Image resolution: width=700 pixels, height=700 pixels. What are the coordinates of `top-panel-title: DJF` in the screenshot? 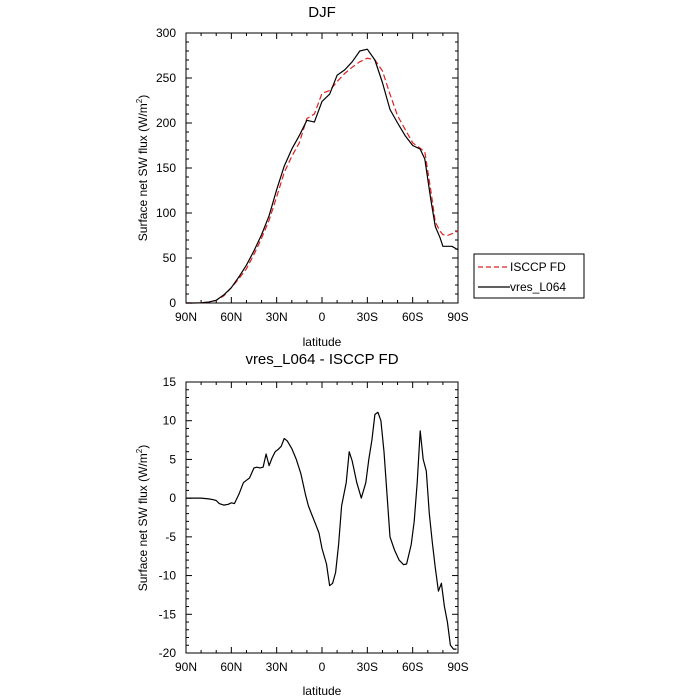 It's located at (322, 12).